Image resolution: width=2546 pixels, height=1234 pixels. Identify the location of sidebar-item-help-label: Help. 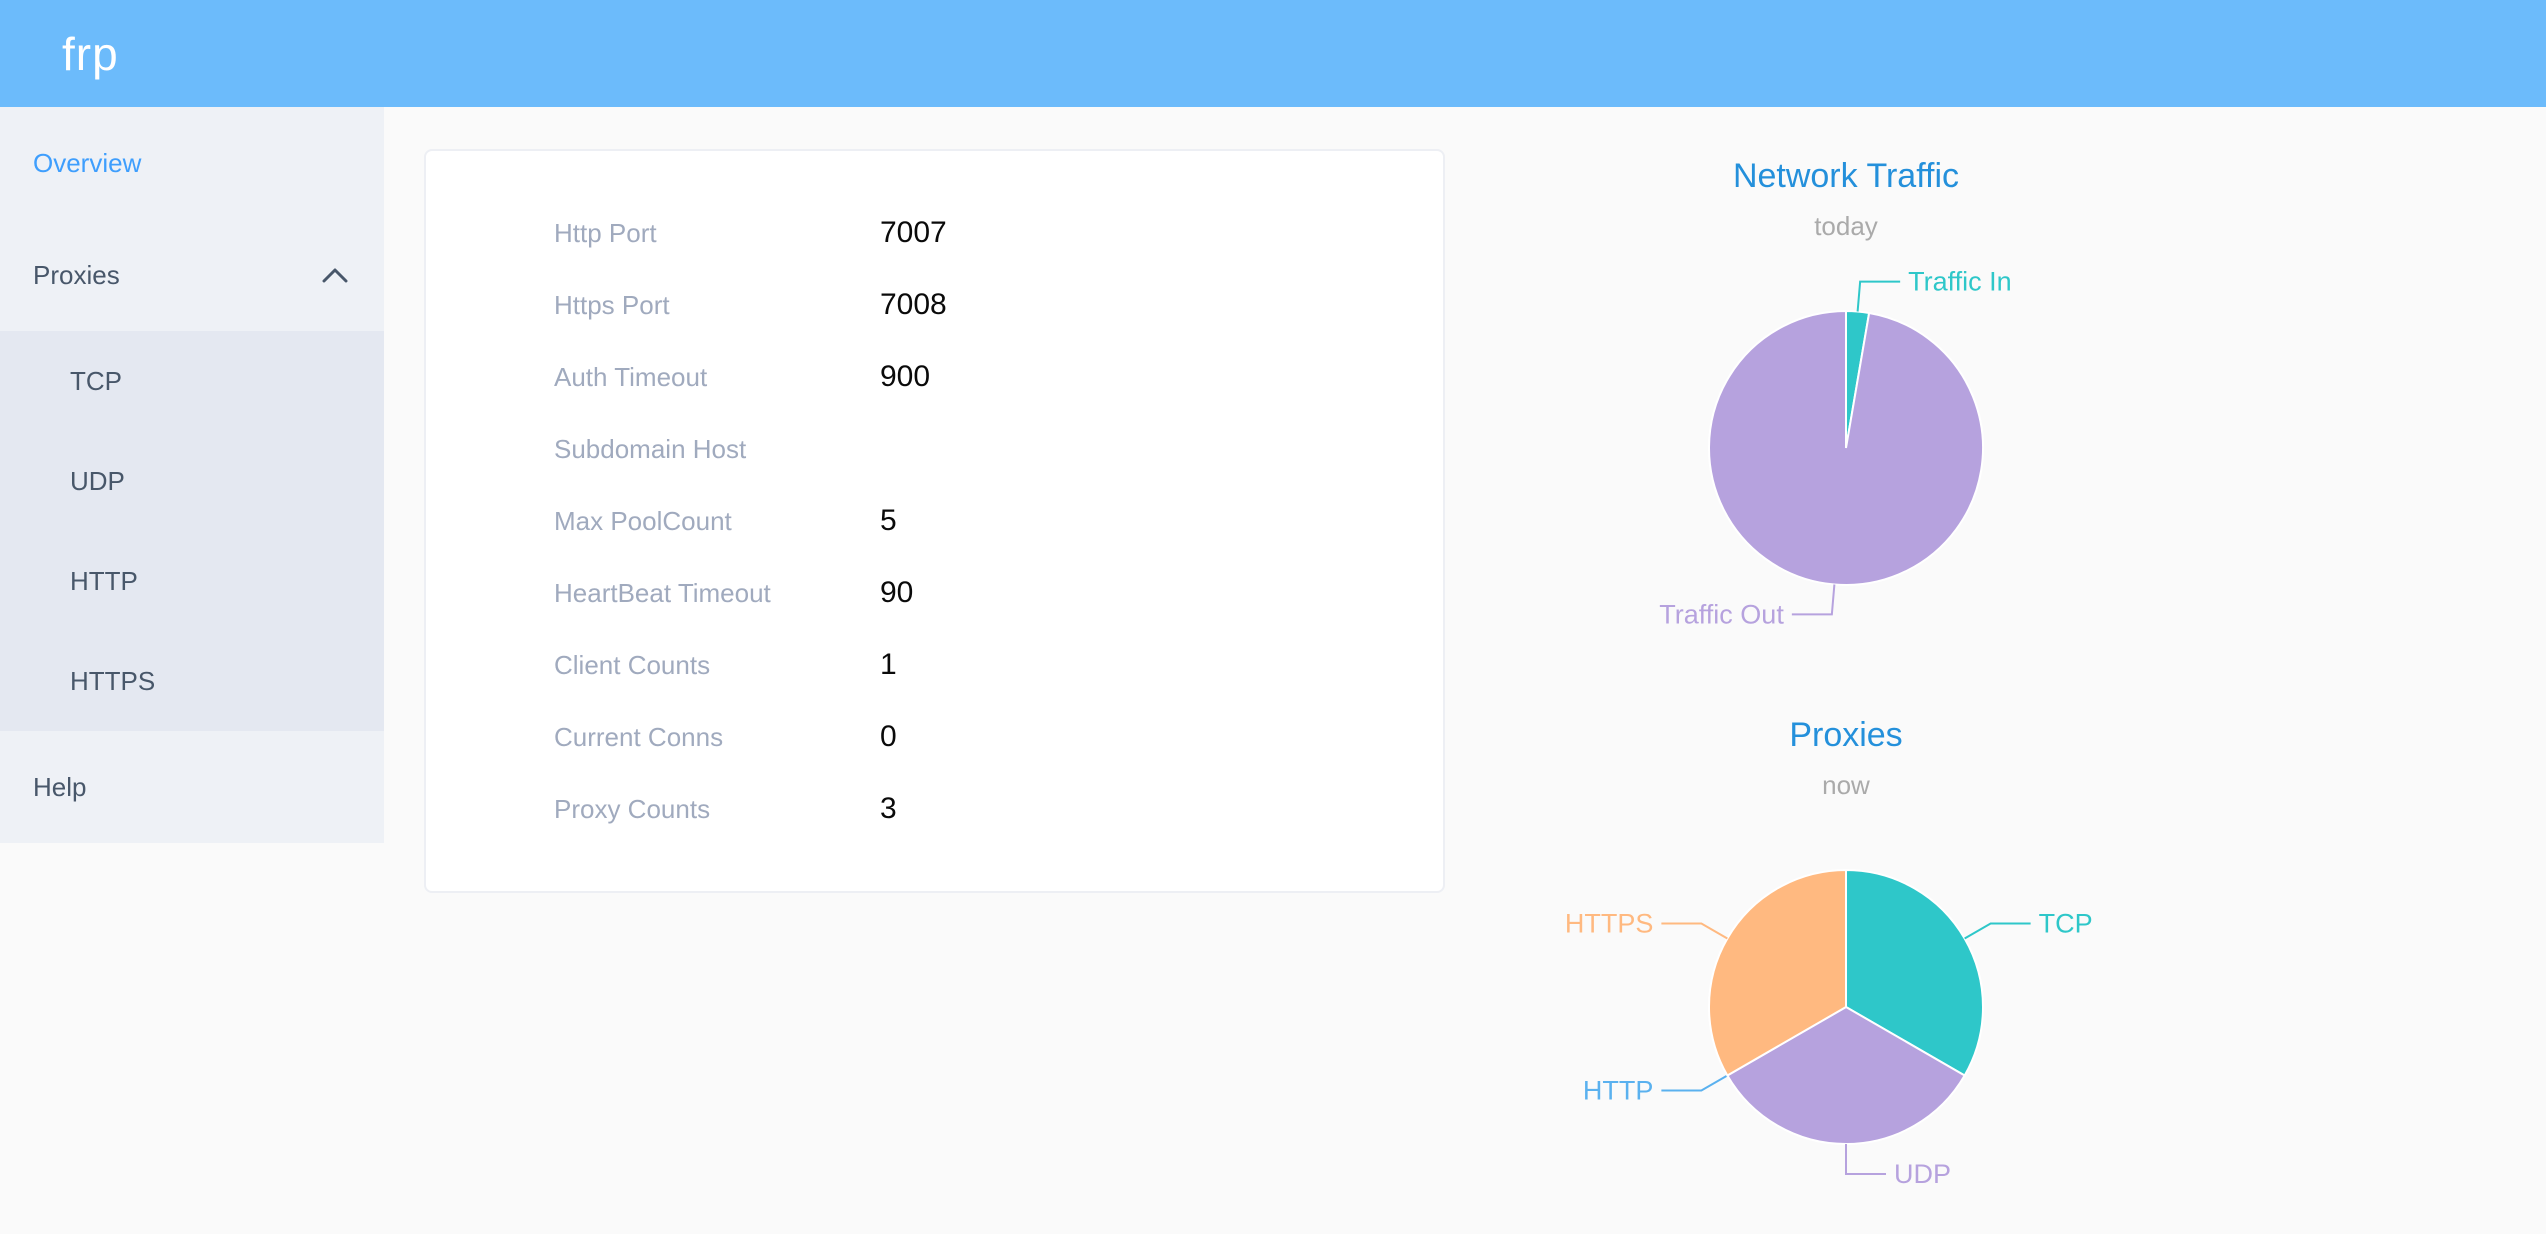
(60, 786).